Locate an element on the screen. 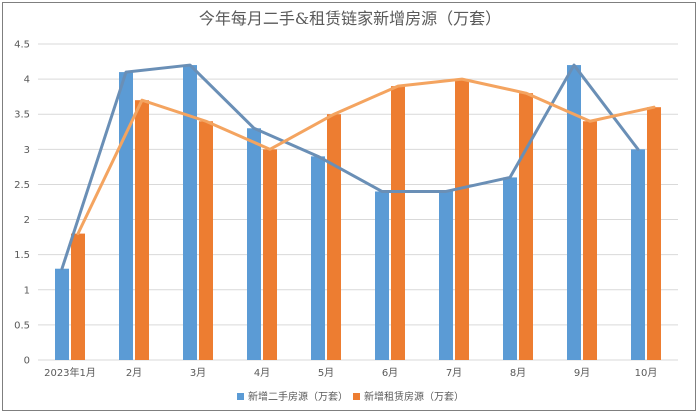 Image resolution: width=700 pixels, height=415 pixels. x-tick-label: 10月 is located at coordinates (646, 373).